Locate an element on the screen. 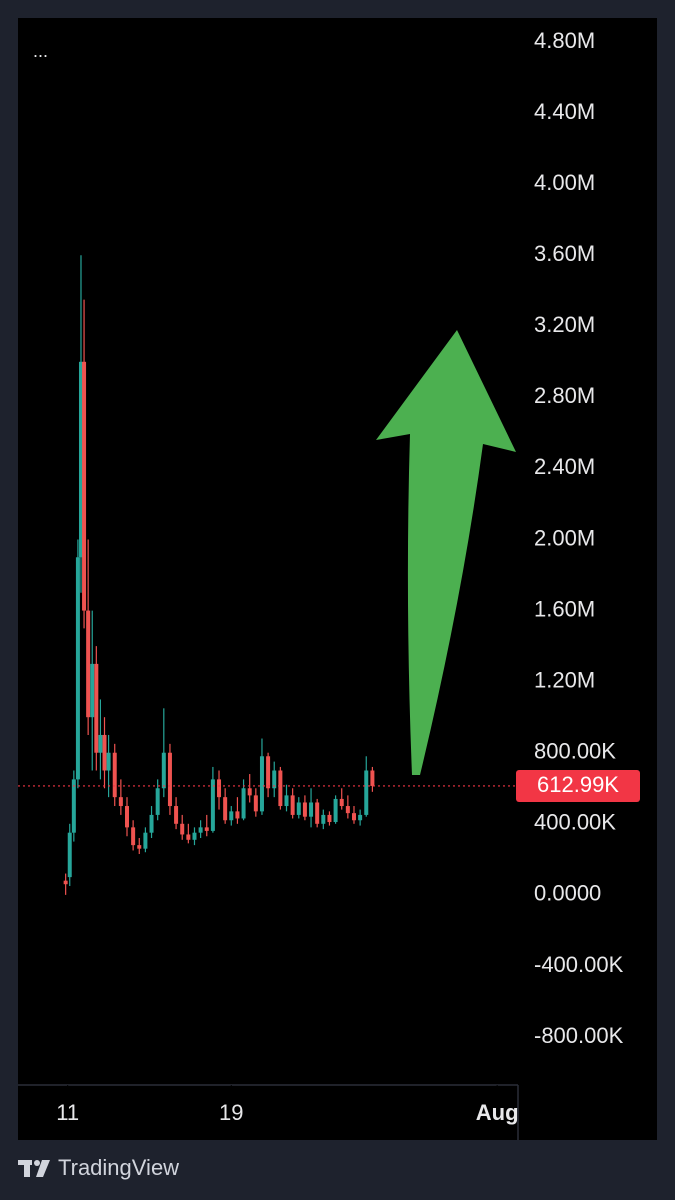 Image resolution: width=675 pixels, height=1200 pixels. logo is located at coordinates (34, 1168).